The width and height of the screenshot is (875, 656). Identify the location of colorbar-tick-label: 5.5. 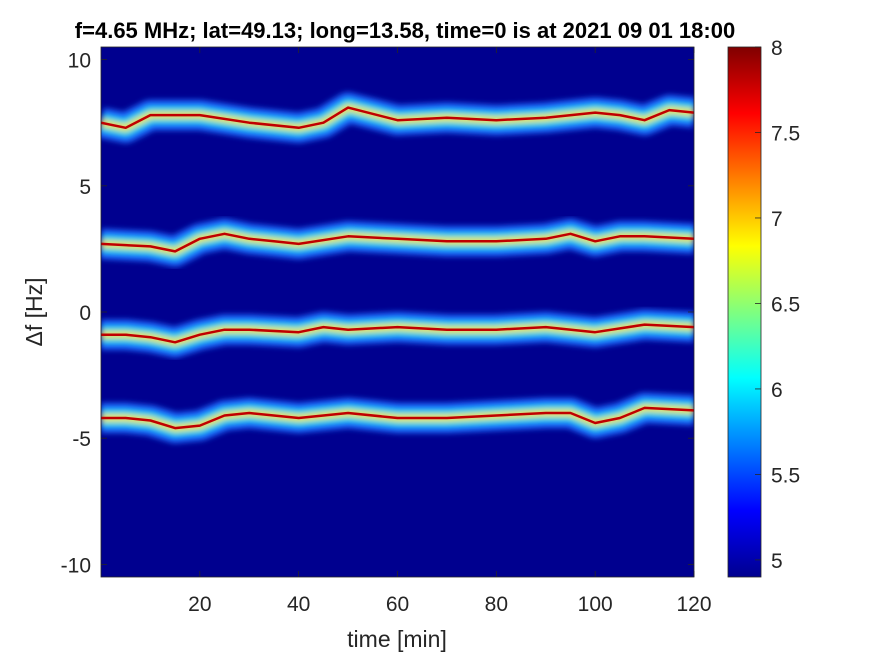
(785, 475).